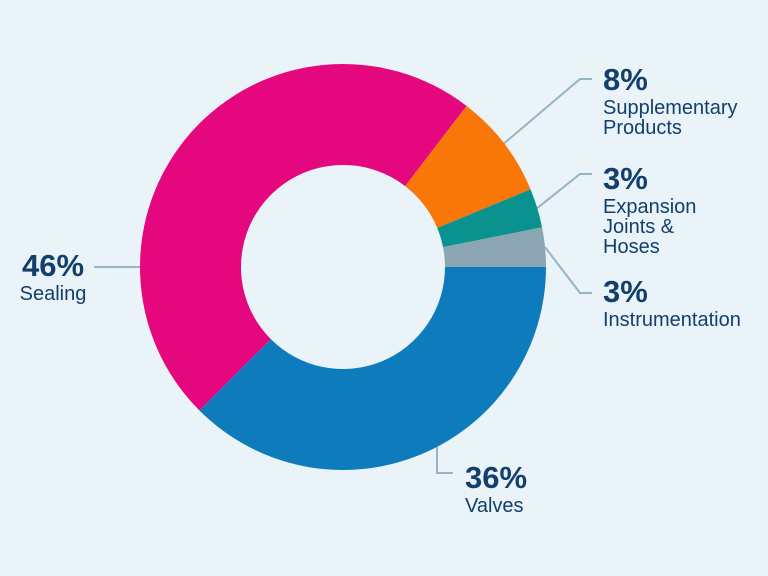 Image resolution: width=768 pixels, height=576 pixels. I want to click on callout-instrumentation: 3% Instrumentation, so click(672, 303).